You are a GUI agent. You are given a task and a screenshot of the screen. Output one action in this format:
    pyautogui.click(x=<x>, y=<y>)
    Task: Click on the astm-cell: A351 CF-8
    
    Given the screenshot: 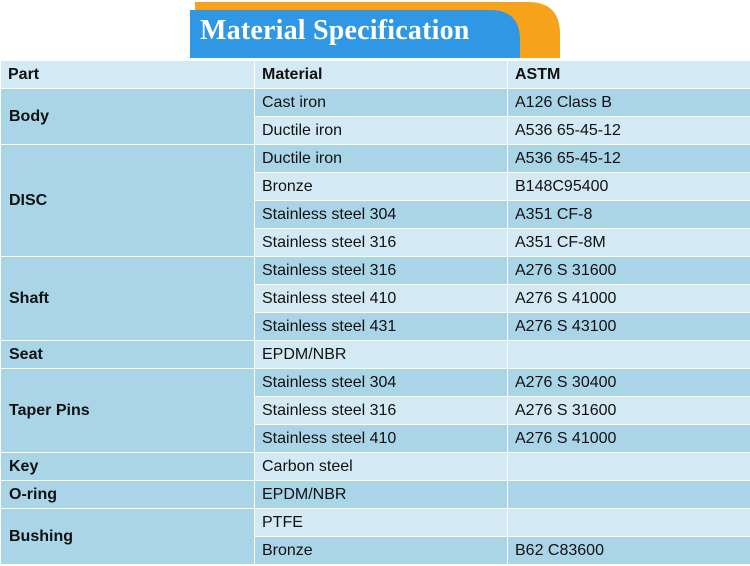 What is the action you would take?
    pyautogui.click(x=628, y=214)
    